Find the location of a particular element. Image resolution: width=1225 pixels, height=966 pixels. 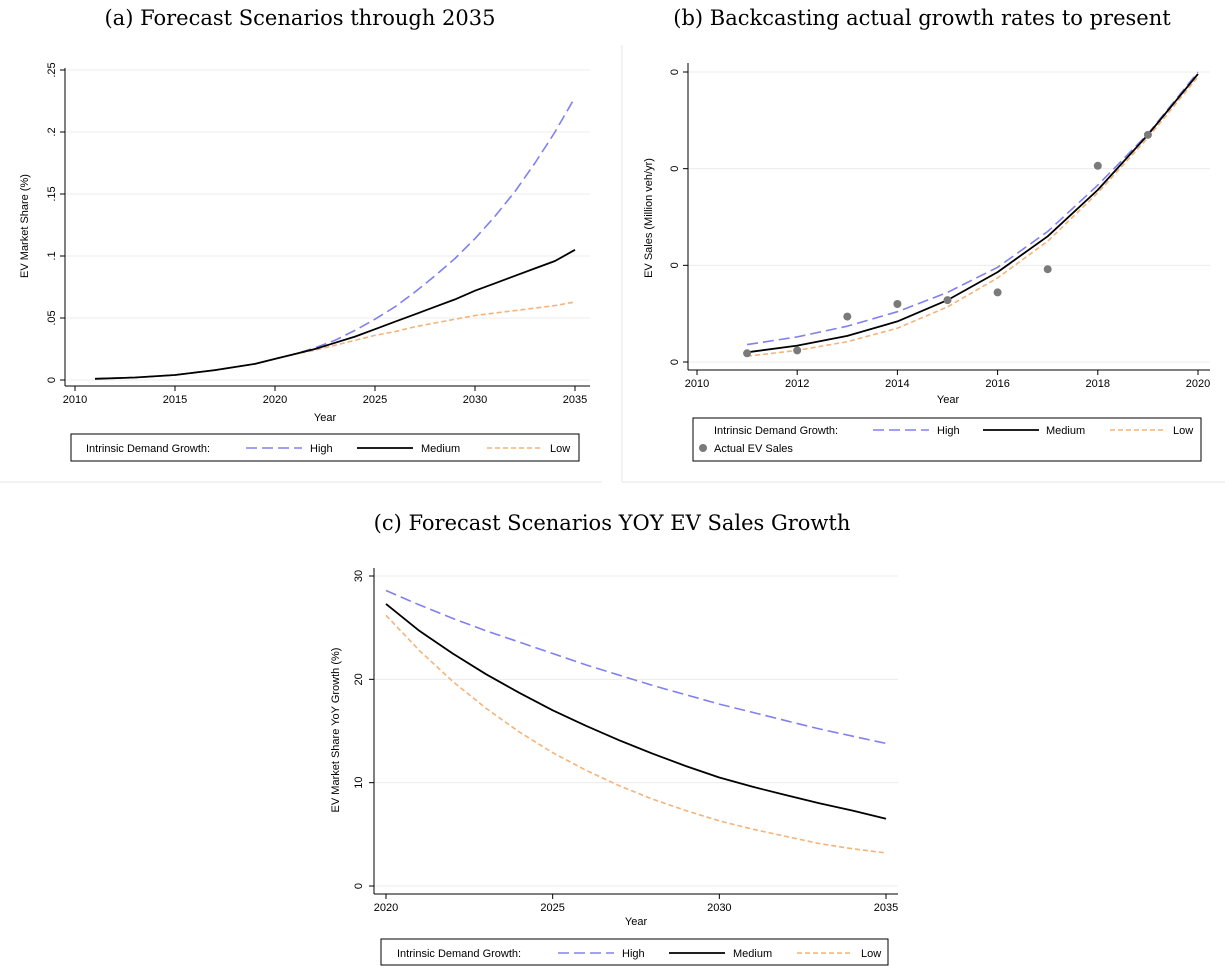

chart-c-ylabel: EV Market Share YoY Growth (%) is located at coordinates (336, 730).